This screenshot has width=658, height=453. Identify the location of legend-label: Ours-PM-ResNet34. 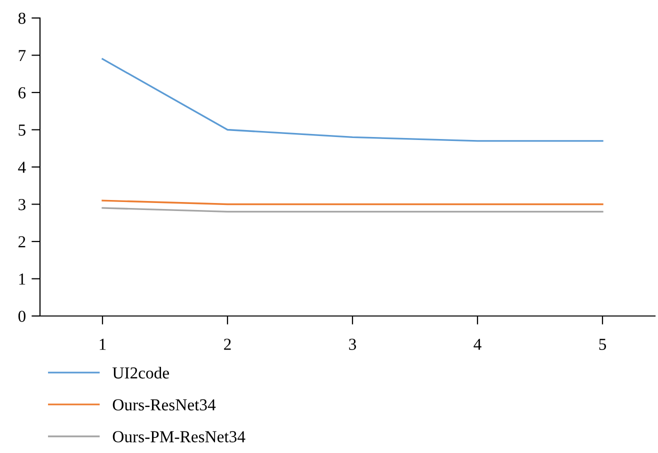
(179, 436).